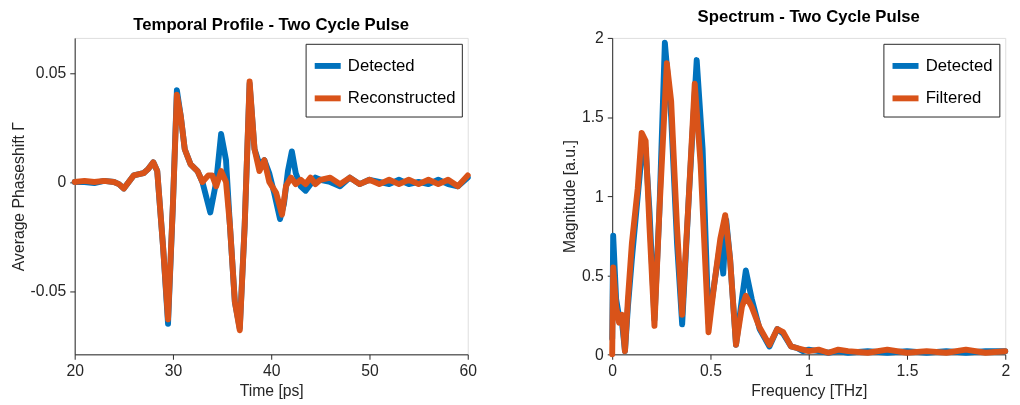  I want to click on x-tick-label: 60, so click(468, 371).